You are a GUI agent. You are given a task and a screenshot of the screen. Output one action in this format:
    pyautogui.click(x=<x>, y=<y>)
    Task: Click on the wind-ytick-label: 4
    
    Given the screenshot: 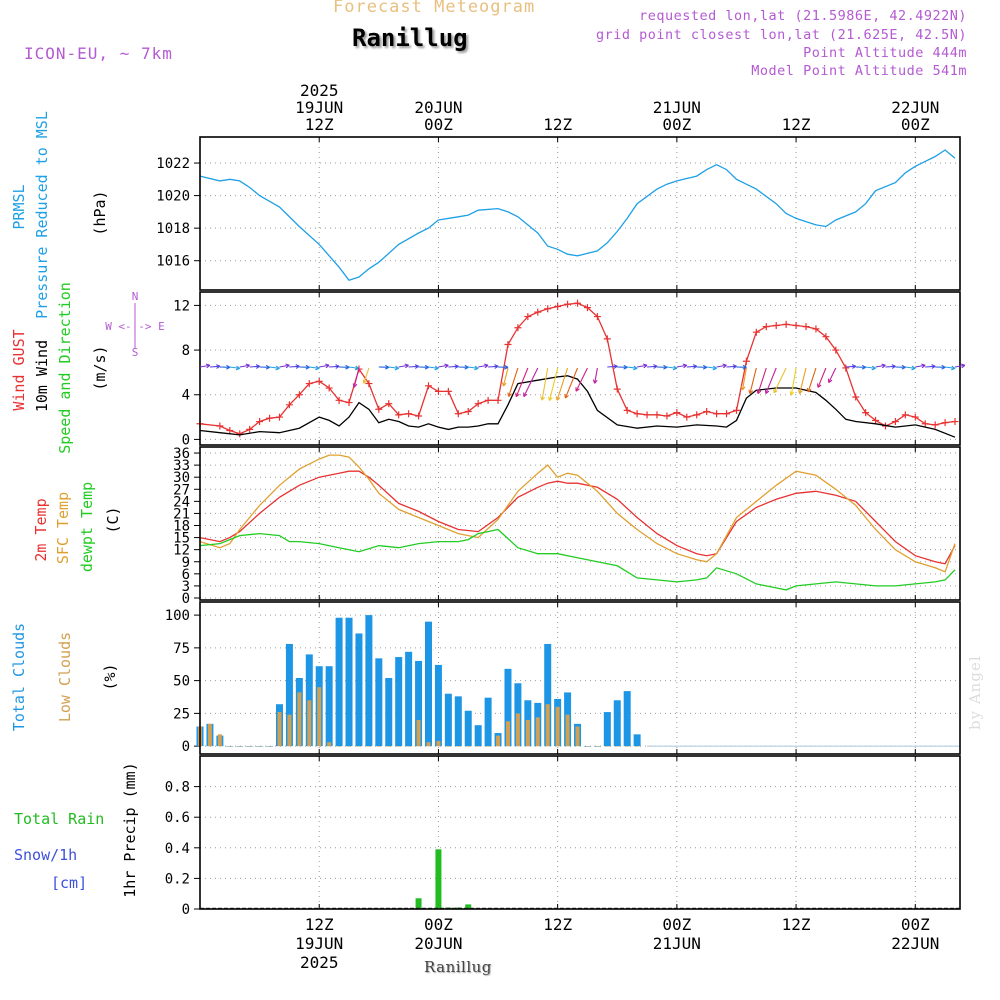 What is the action you would take?
    pyautogui.click(x=186, y=396)
    